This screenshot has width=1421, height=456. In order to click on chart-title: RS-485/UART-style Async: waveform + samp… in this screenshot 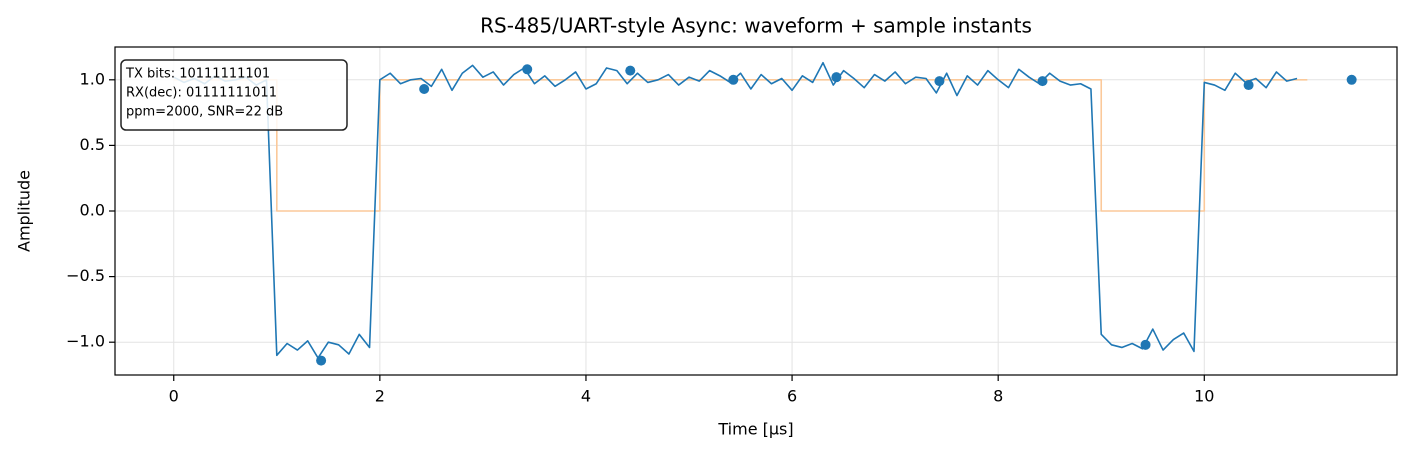, I will do `click(756, 26)`.